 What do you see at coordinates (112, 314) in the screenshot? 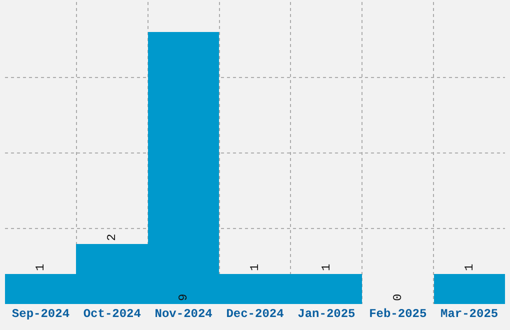
I see `x-tick-label: Oct-2024` at bounding box center [112, 314].